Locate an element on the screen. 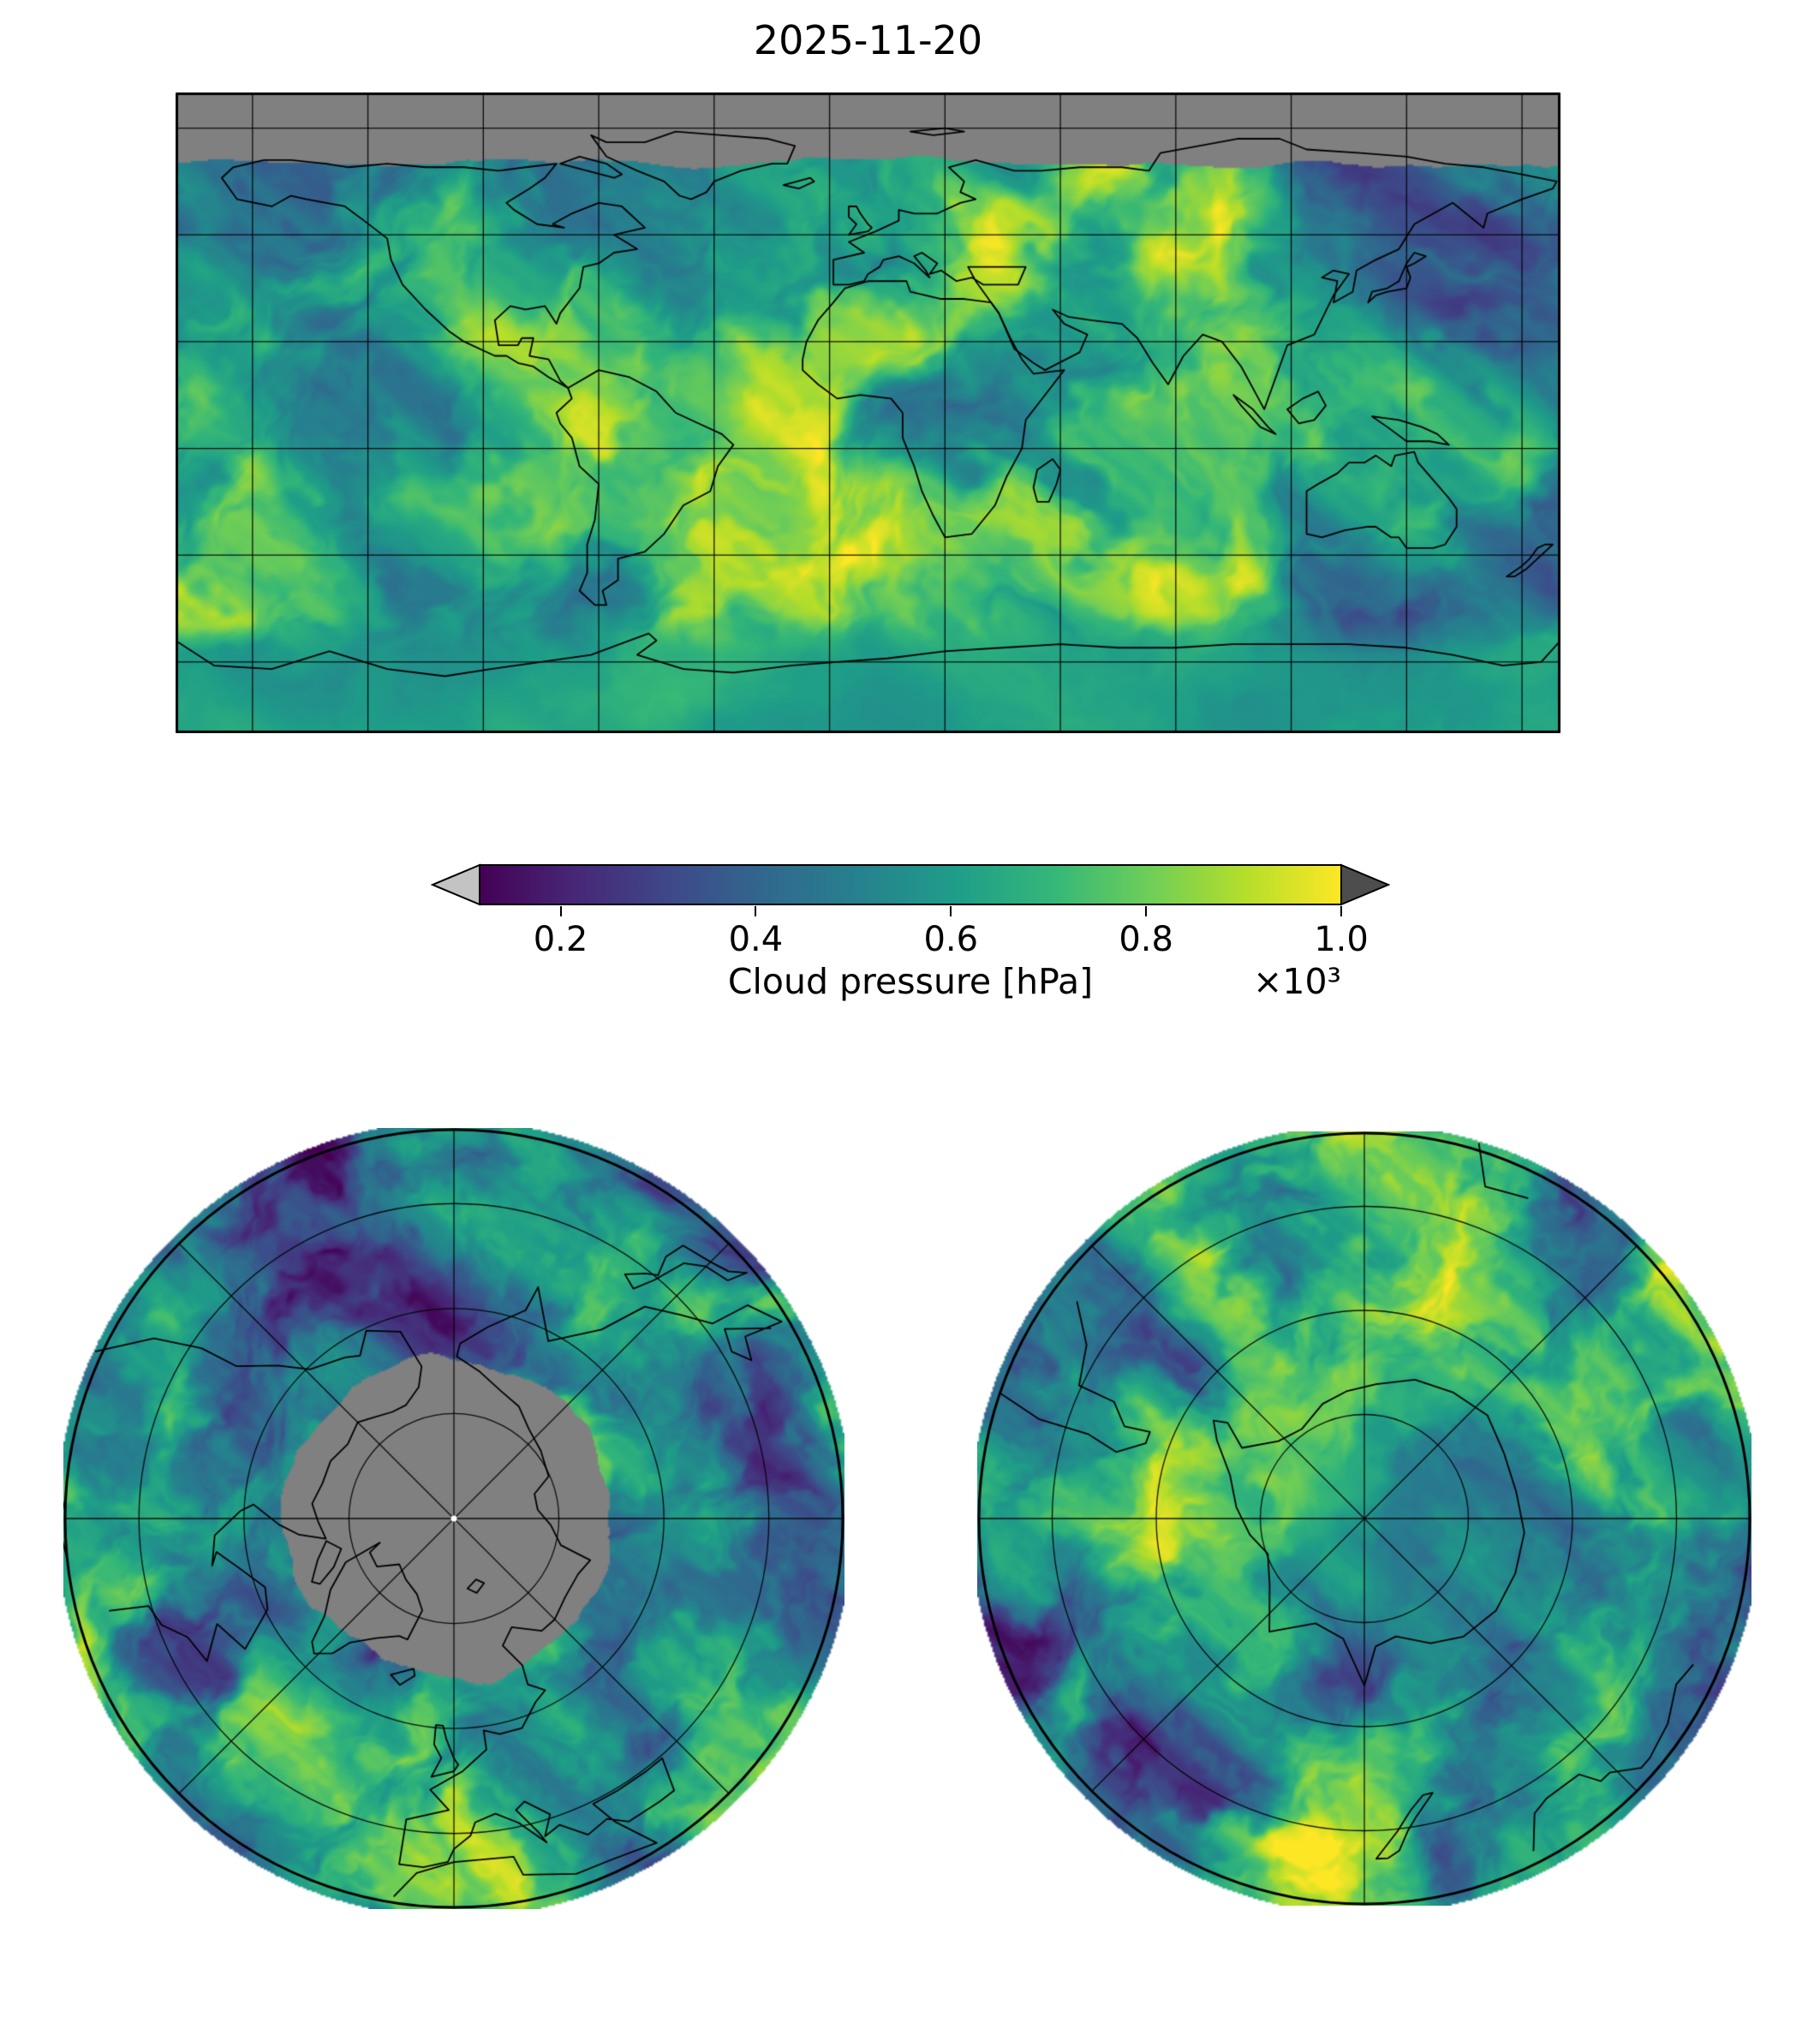  colorbar-tick-label: 0.4 is located at coordinates (756, 939).